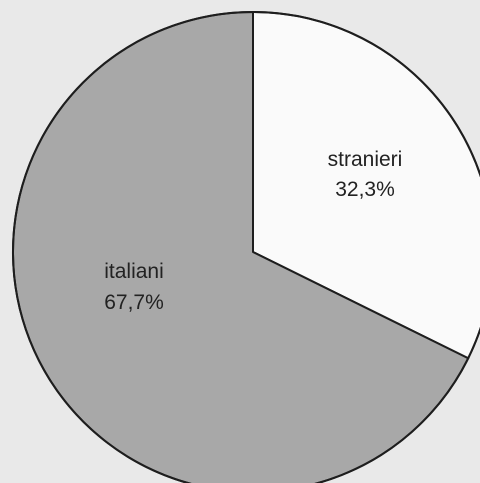  I want to click on slice-value-stranieri: 32,3%, so click(365, 189).